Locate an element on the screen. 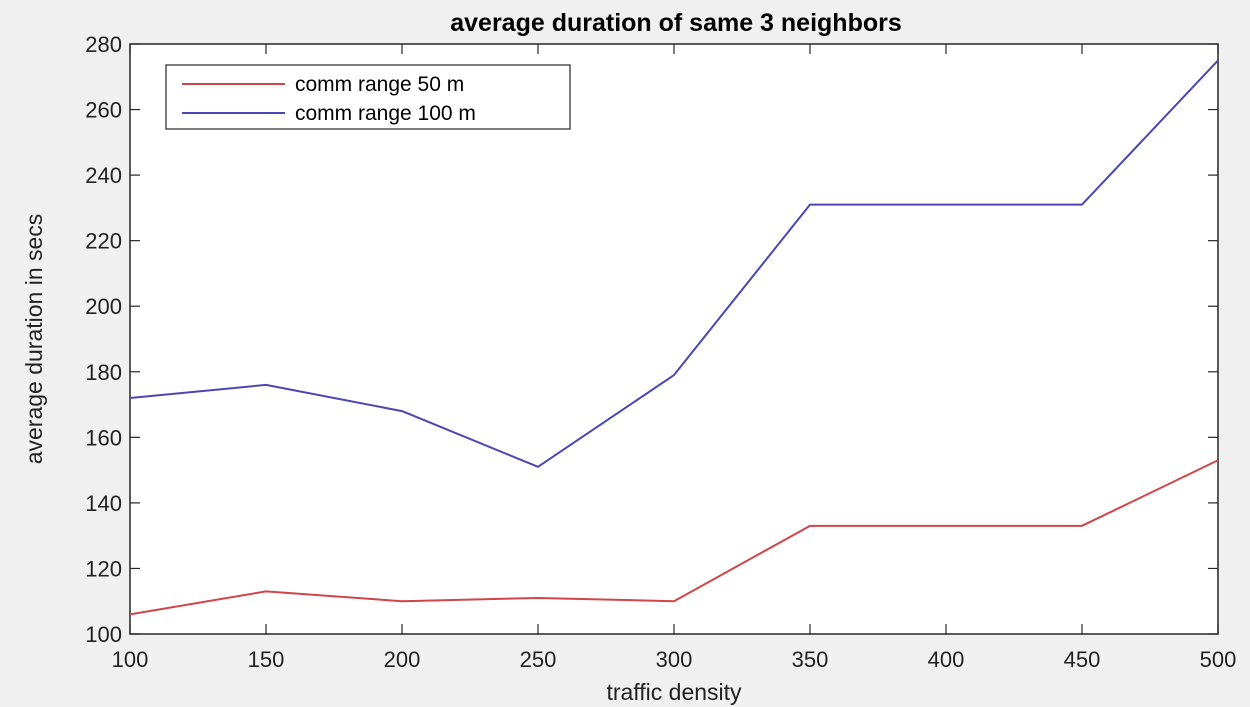 The width and height of the screenshot is (1250, 707). y-tick-label: 120 is located at coordinates (103, 568).